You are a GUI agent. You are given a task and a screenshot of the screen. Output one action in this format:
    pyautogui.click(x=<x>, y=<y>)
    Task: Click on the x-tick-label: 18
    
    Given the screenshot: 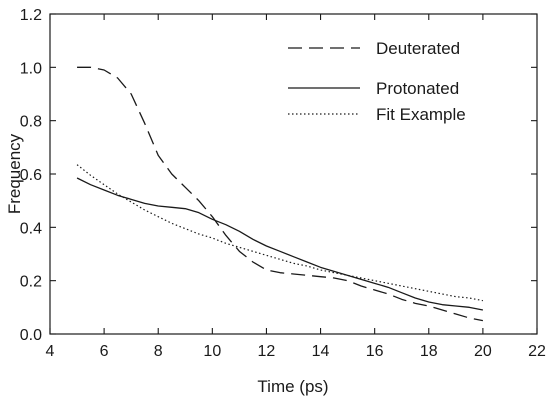 What is the action you would take?
    pyautogui.click(x=429, y=351)
    